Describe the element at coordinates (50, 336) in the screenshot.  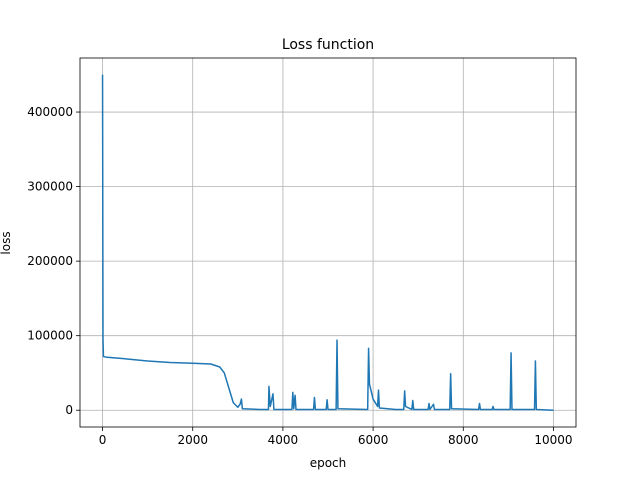
I see `y-tick-label: 100000` at that location.